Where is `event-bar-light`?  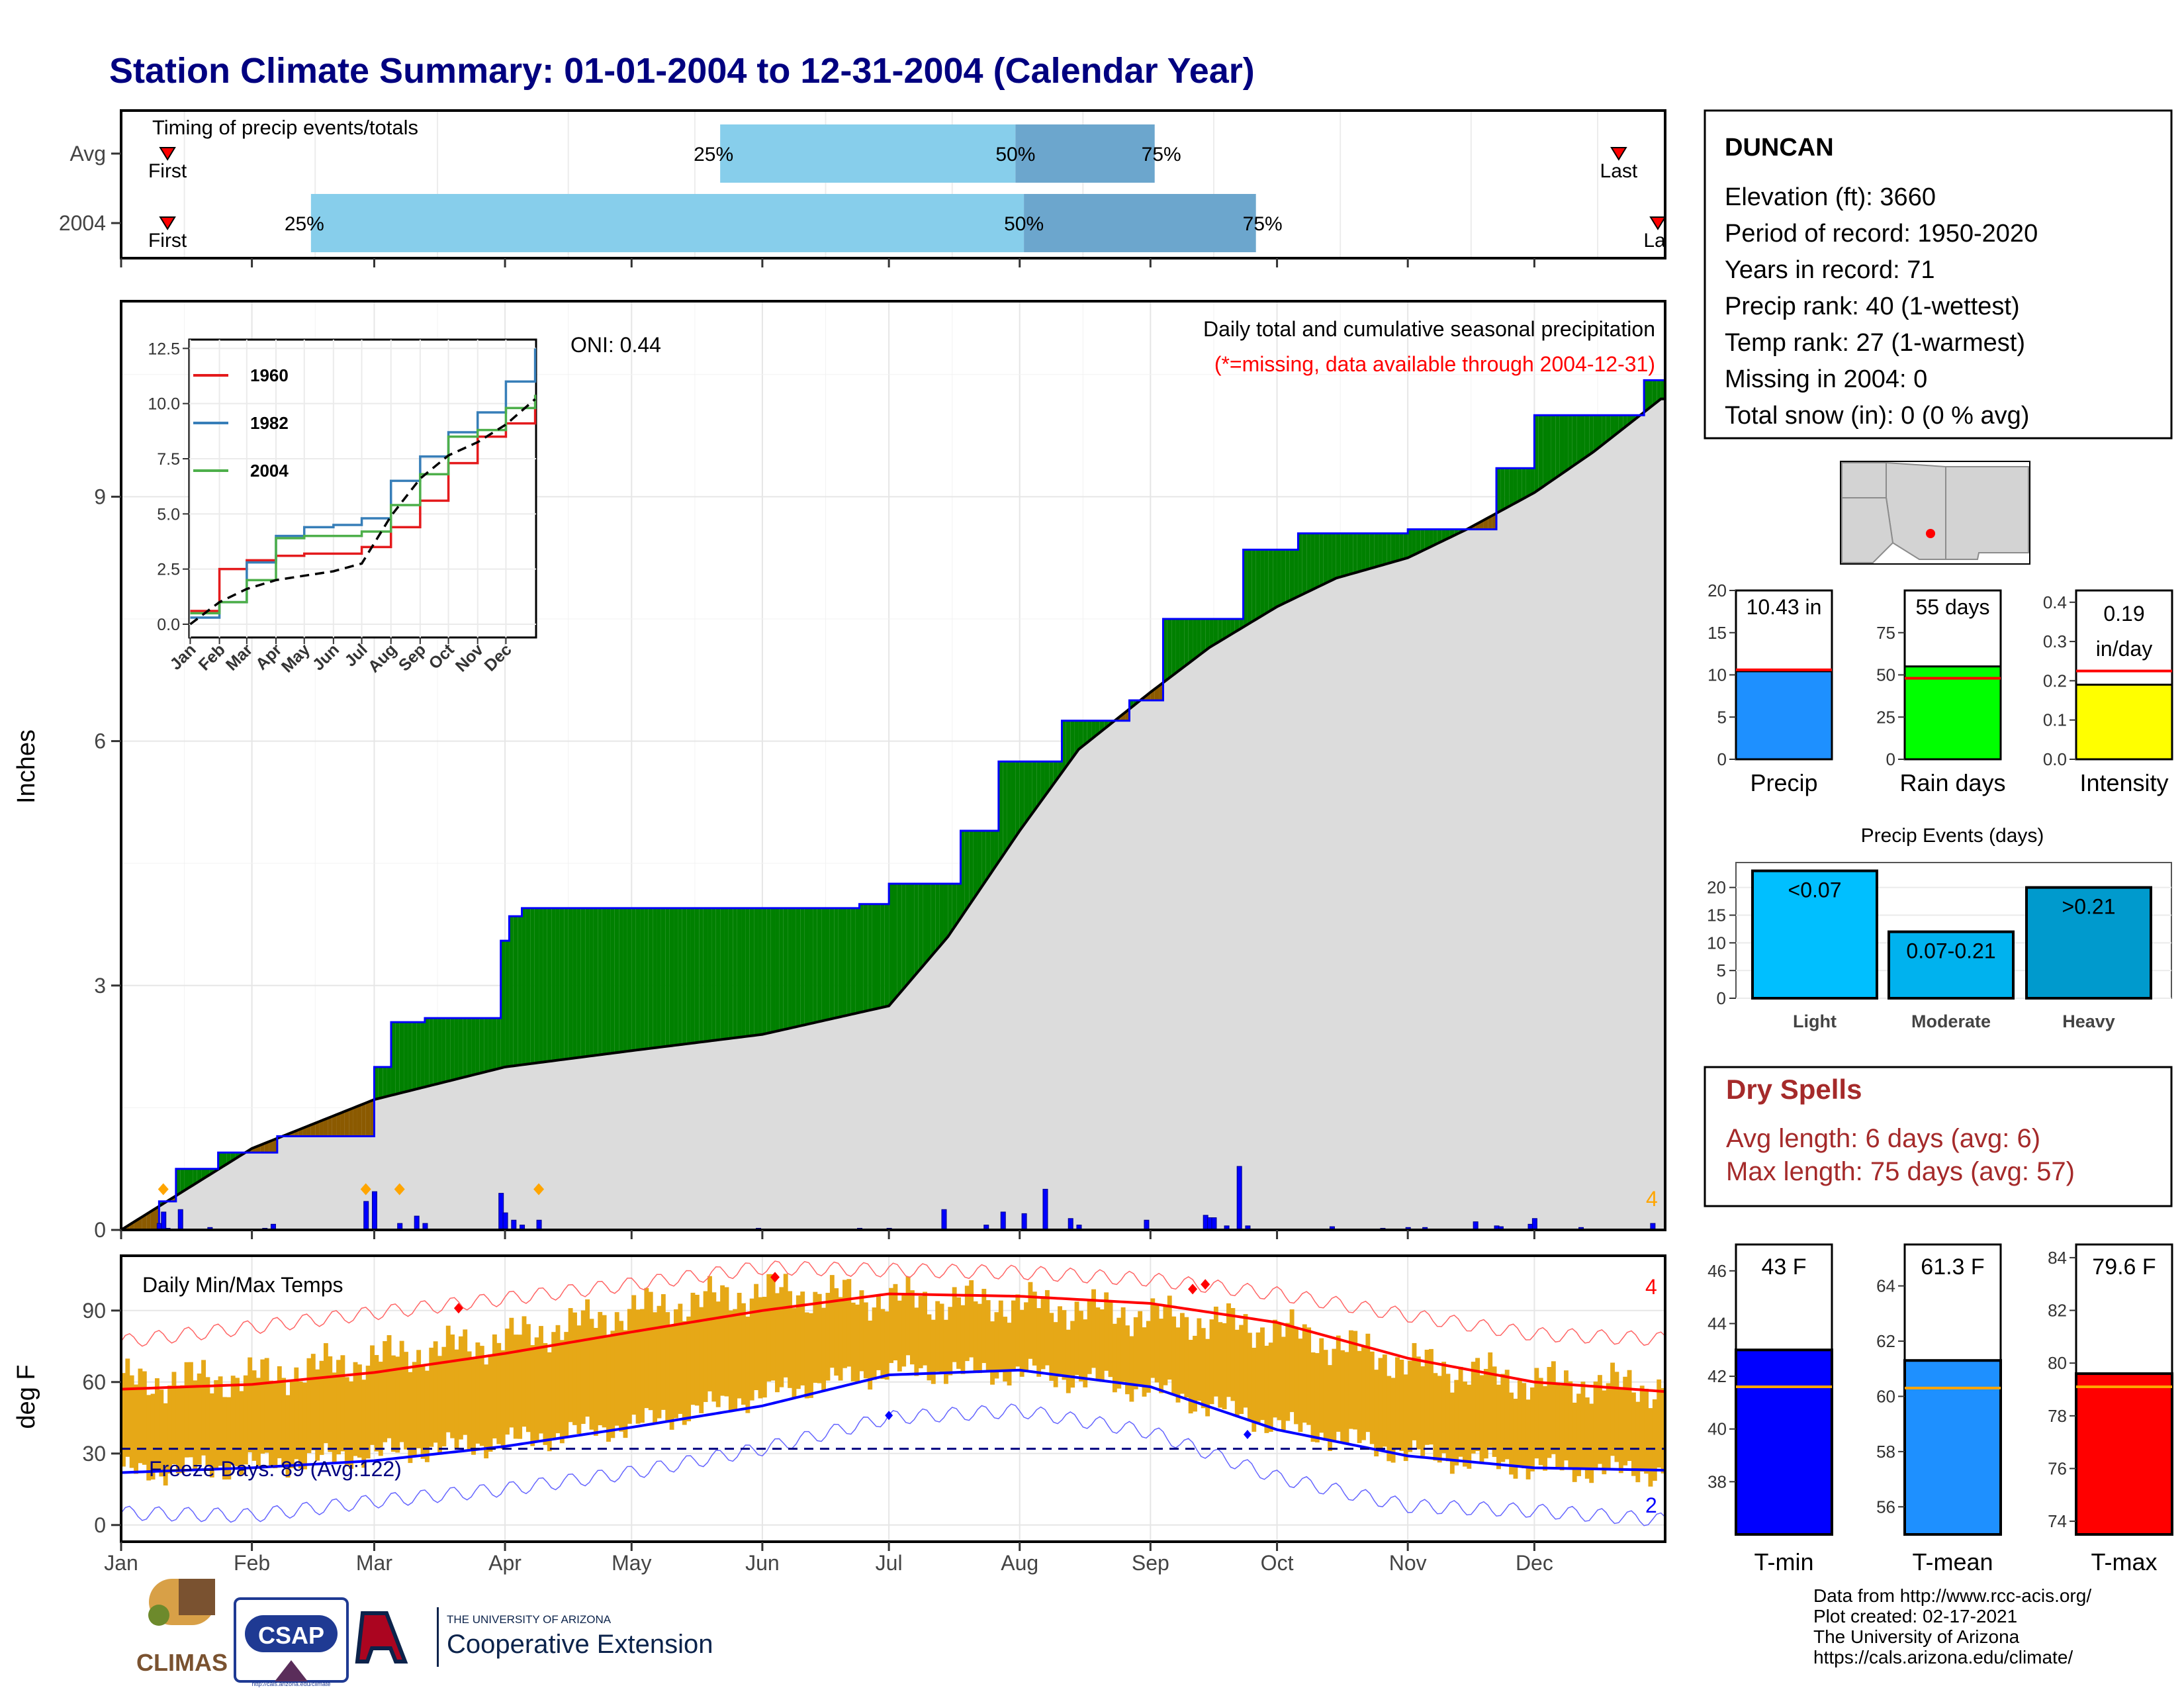 event-bar-light is located at coordinates (1814, 934).